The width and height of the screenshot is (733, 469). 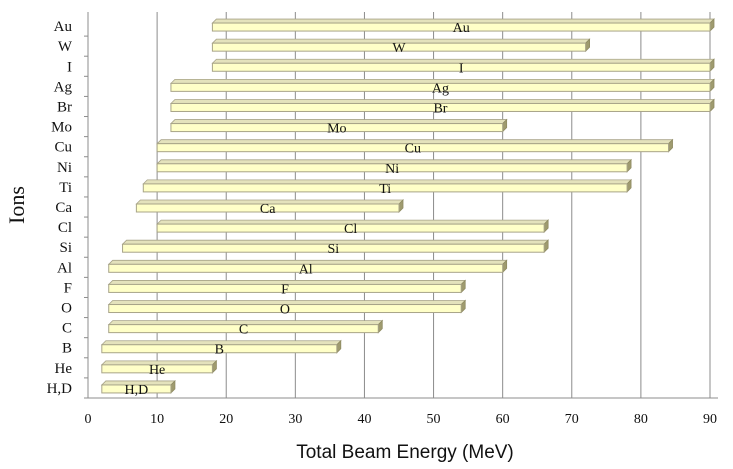 I want to click on bar-label-cu: Cu, so click(x=413, y=149).